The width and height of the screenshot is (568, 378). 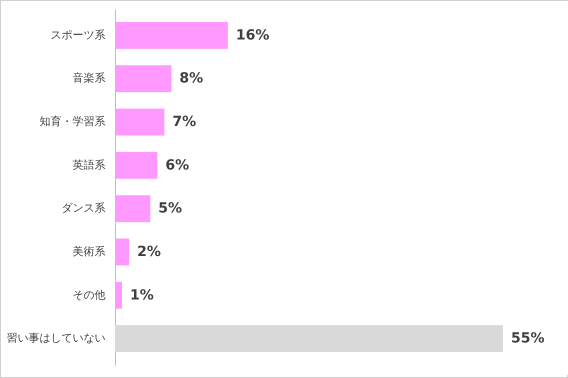 What do you see at coordinates (78, 35) in the screenshot?
I see `y-tick-label: スポーツ系` at bounding box center [78, 35].